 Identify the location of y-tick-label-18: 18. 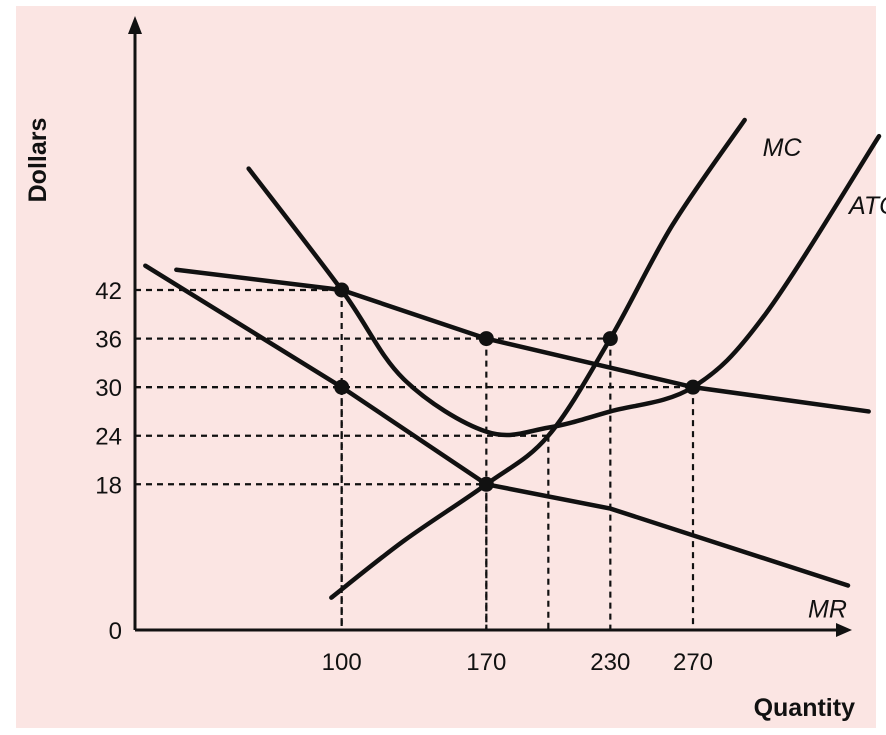
(108, 485).